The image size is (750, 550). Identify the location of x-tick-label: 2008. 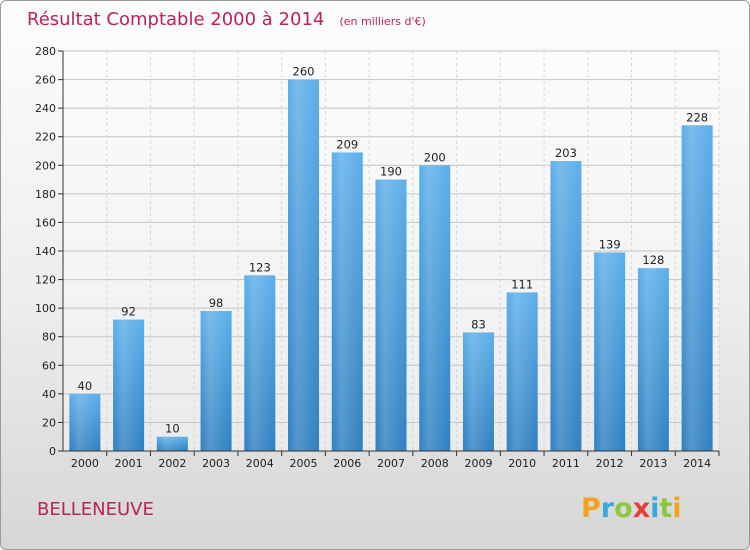
(435, 463).